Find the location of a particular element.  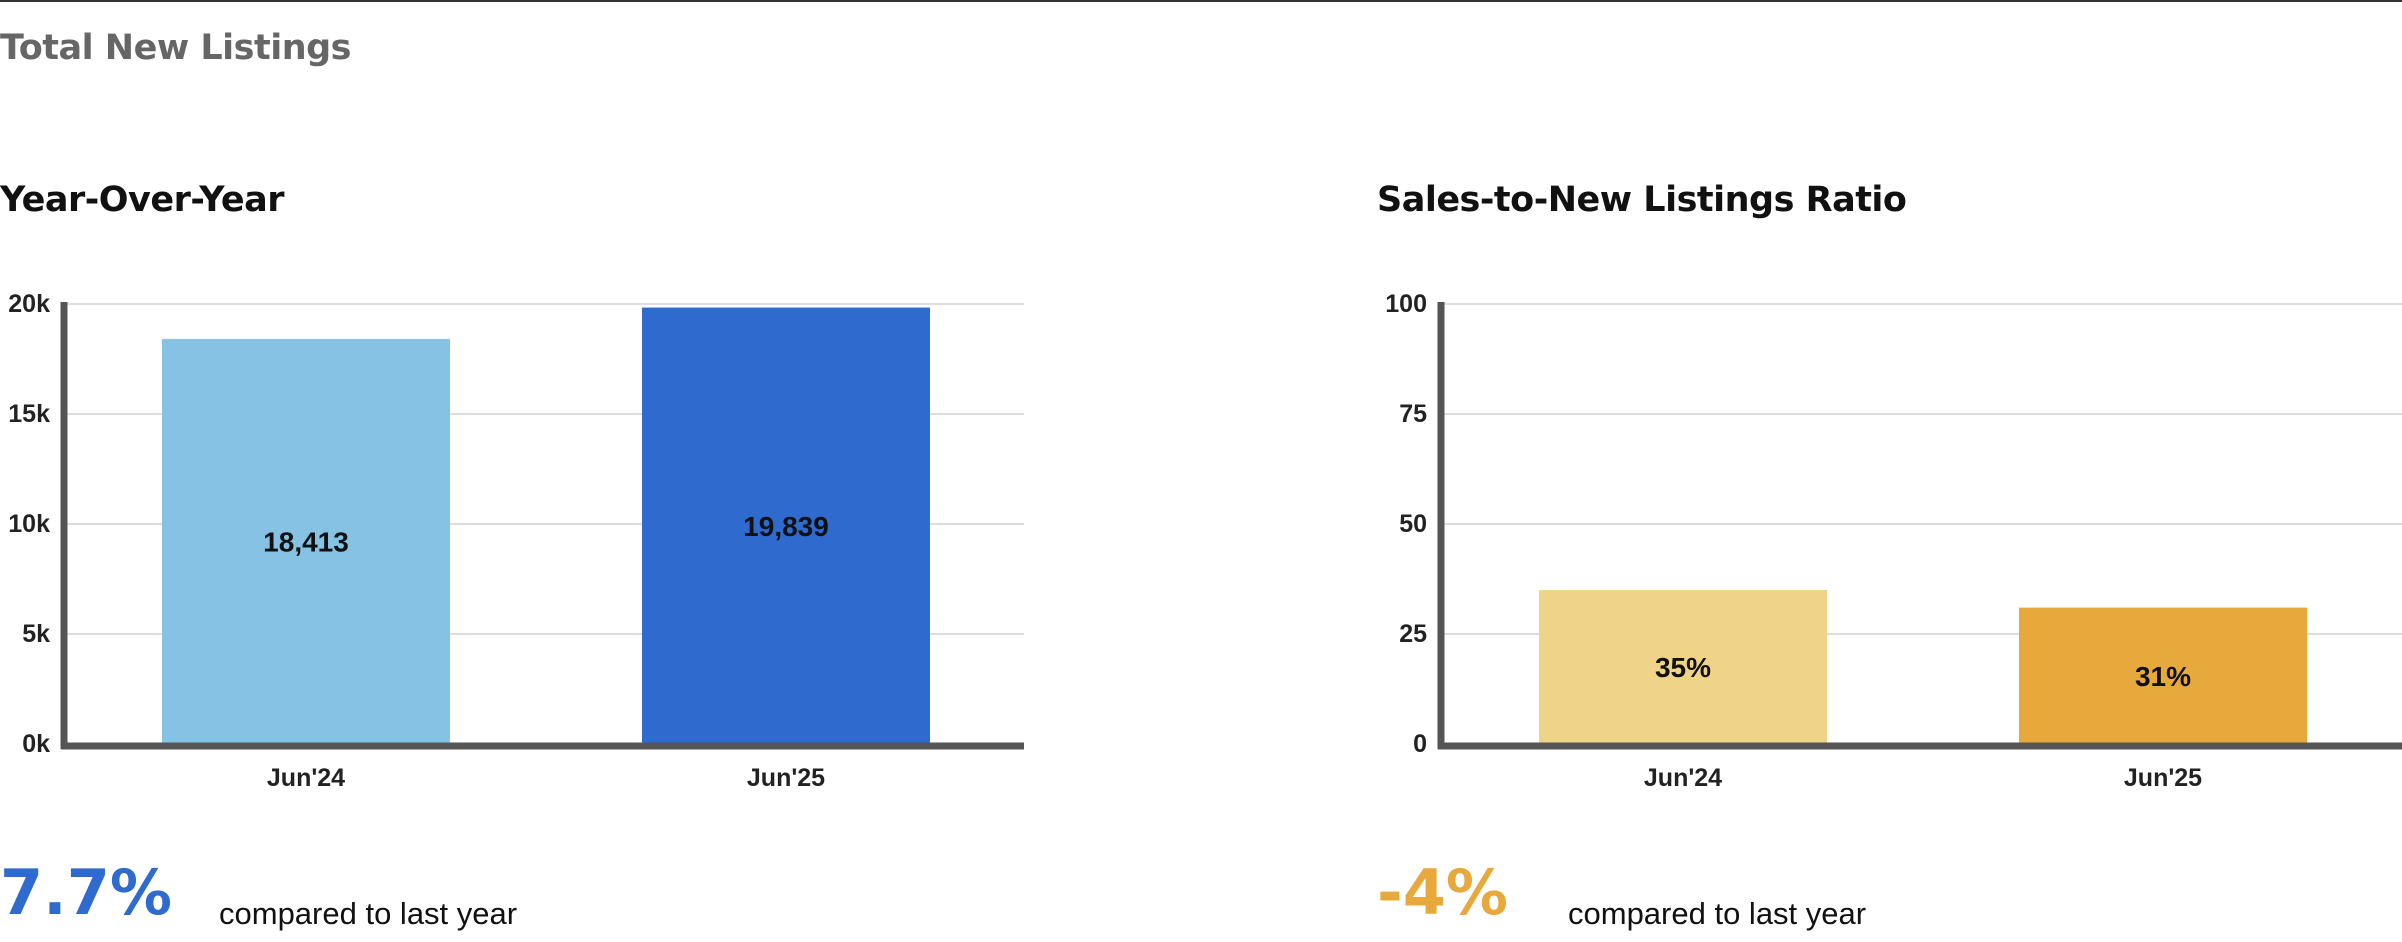

yoy-change-caption: compared to last year is located at coordinates (368, 913).